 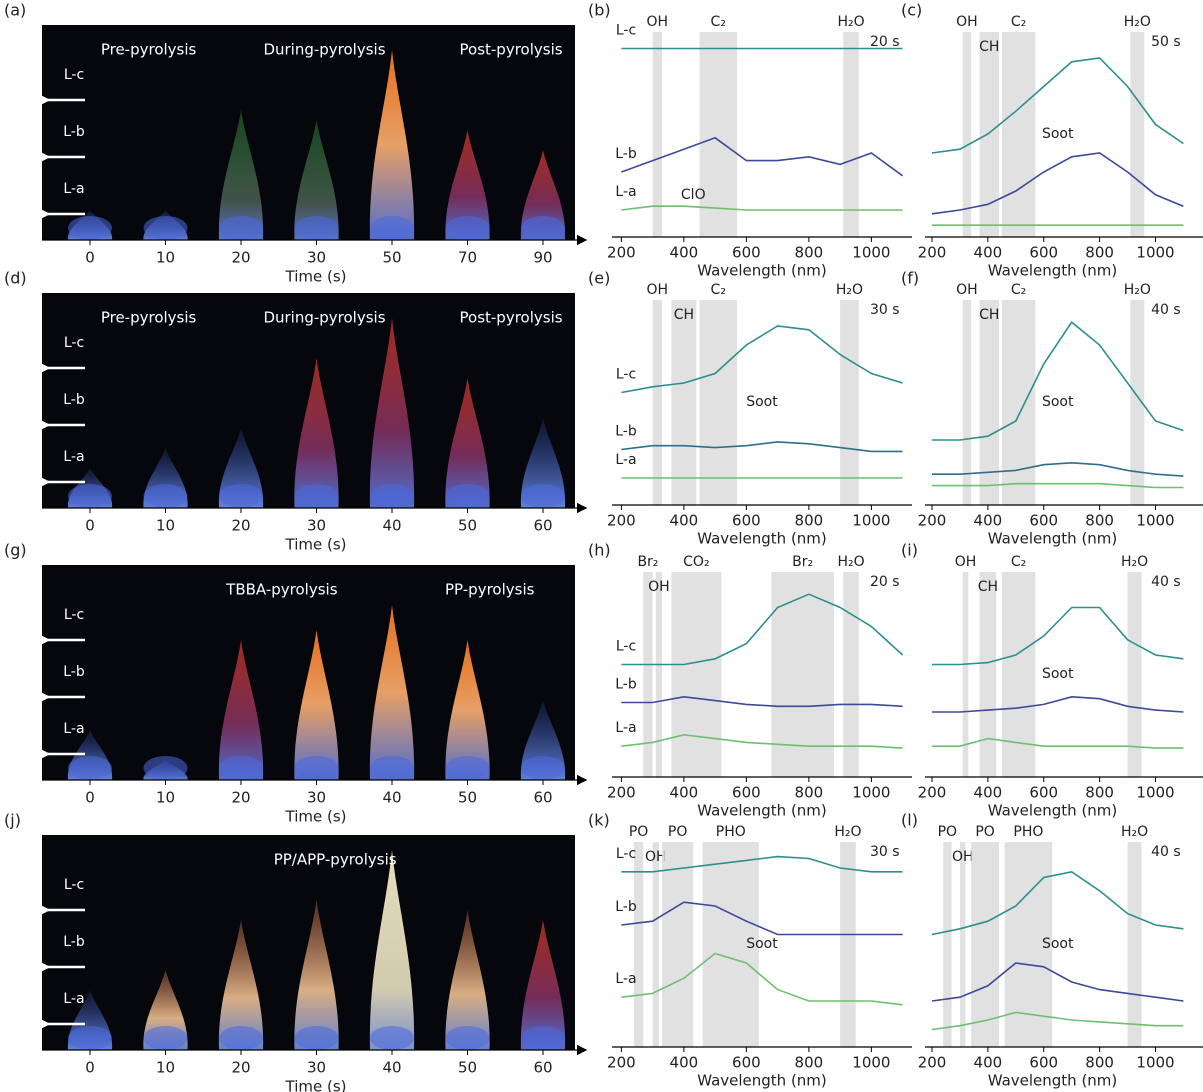 What do you see at coordinates (490, 590) in the screenshot?
I see `panel-title: PP-pyrolysis` at bounding box center [490, 590].